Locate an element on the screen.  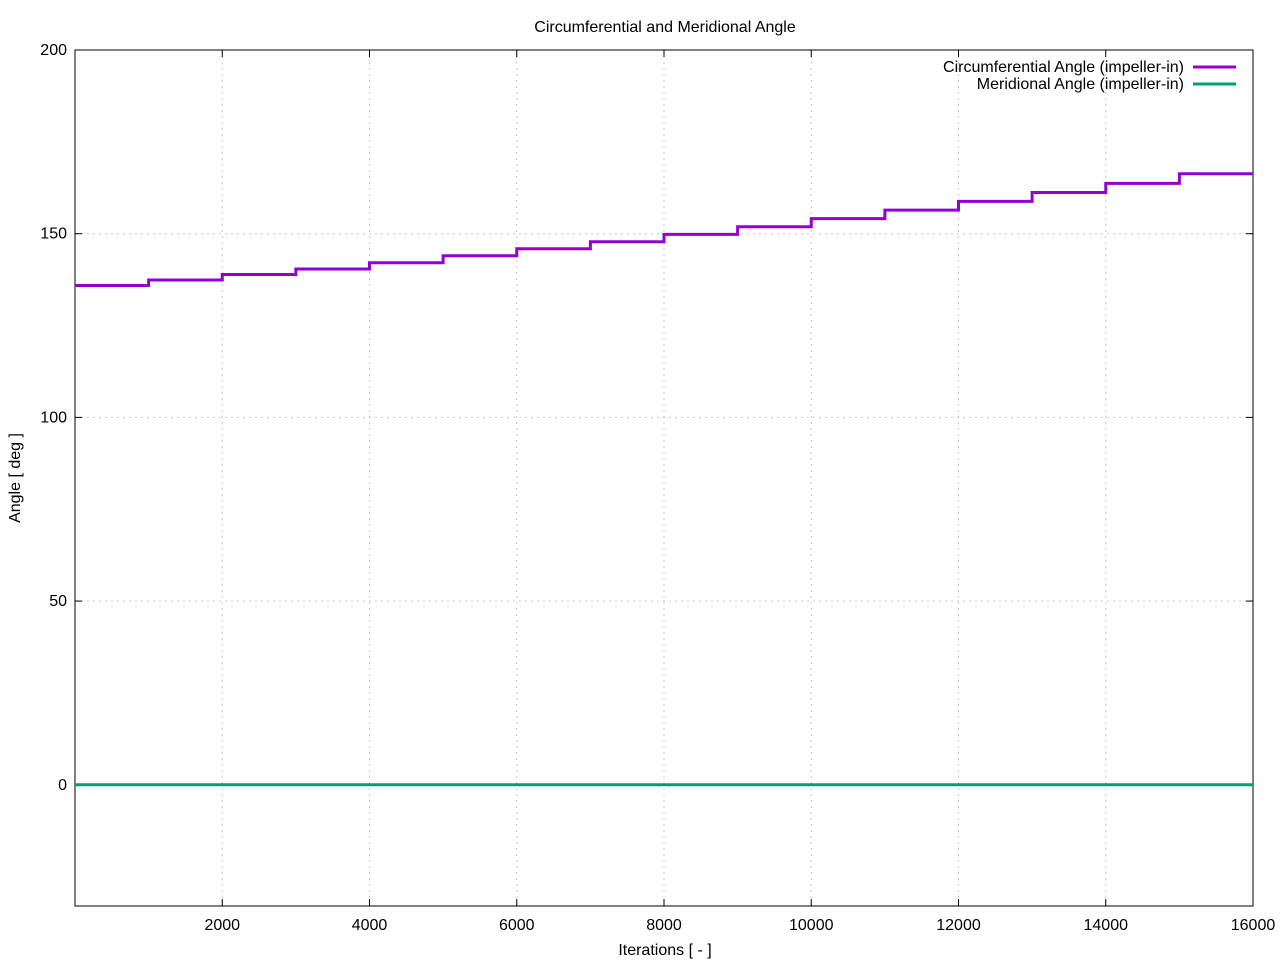
legend-label: Meridional Angle (impeller-in) is located at coordinates (1080, 84).